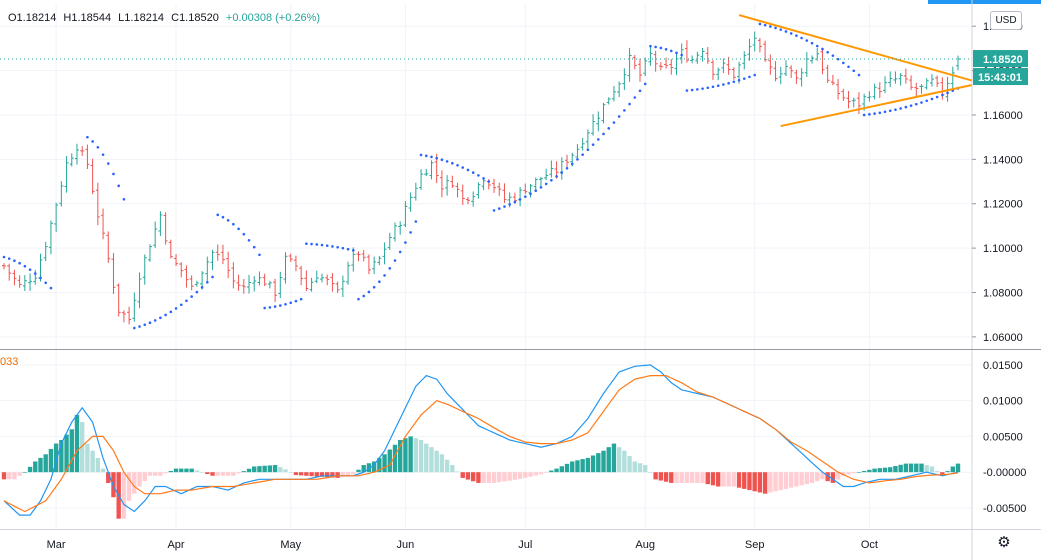  Describe the element at coordinates (1003, 205) in the screenshot. I see `price-tick-label: 1.12000` at that location.